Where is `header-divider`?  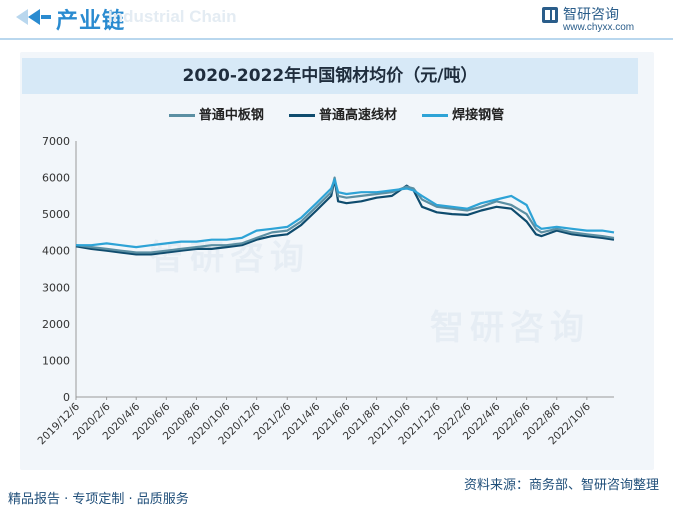
header-divider is located at coordinates (336, 39).